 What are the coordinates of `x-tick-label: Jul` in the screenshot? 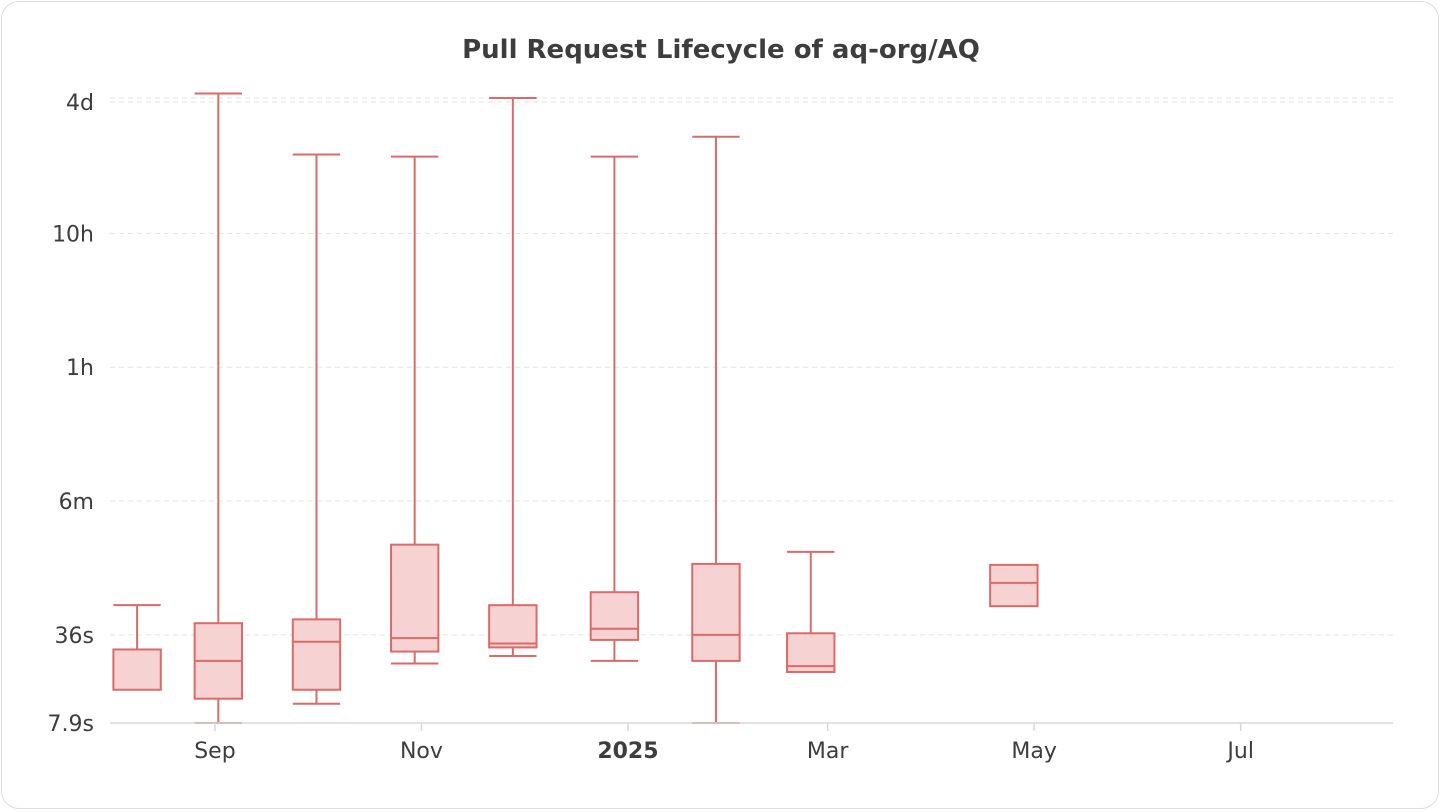 It's located at (1239, 751).